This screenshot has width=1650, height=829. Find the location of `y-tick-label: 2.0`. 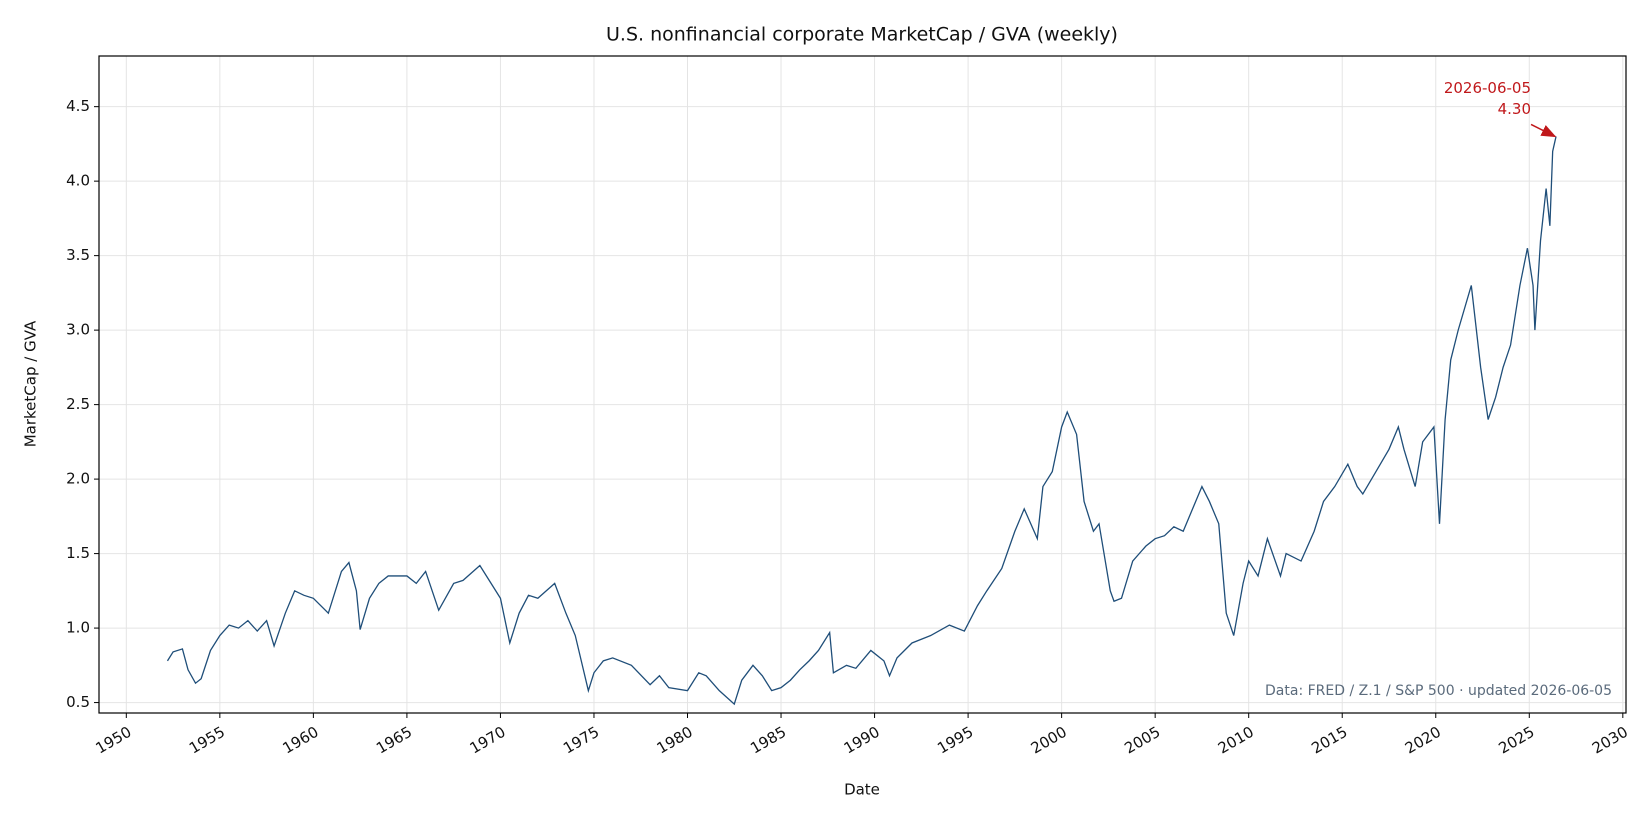

y-tick-label: 2.0 is located at coordinates (78, 479).